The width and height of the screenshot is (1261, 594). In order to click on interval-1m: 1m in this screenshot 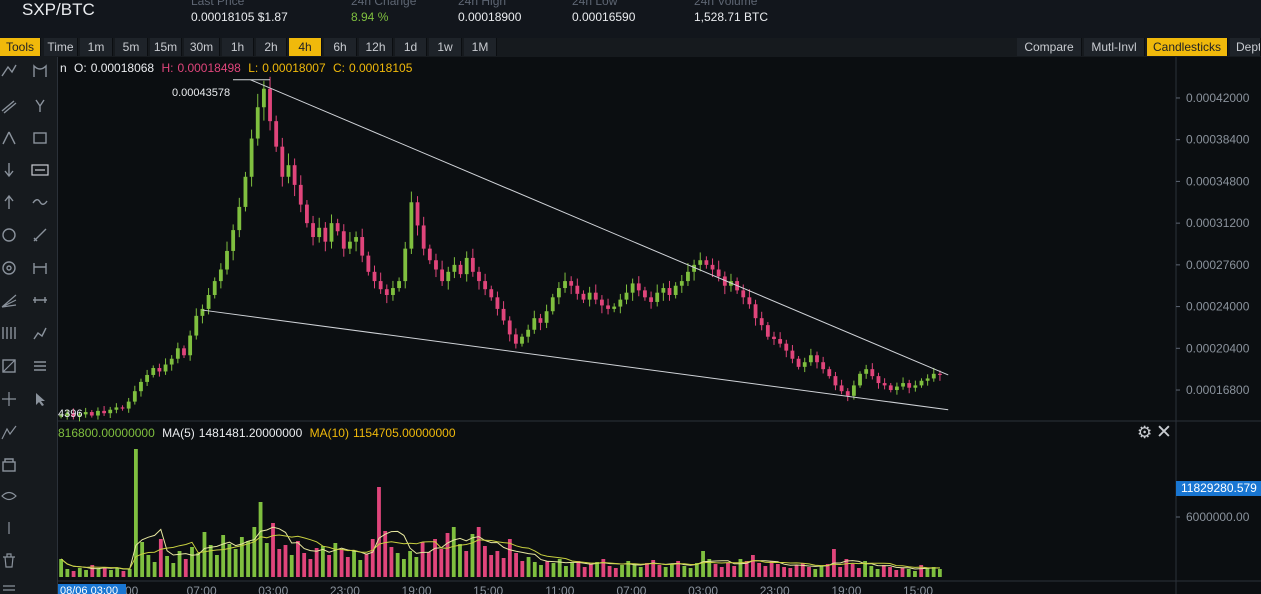, I will do `click(96, 47)`.